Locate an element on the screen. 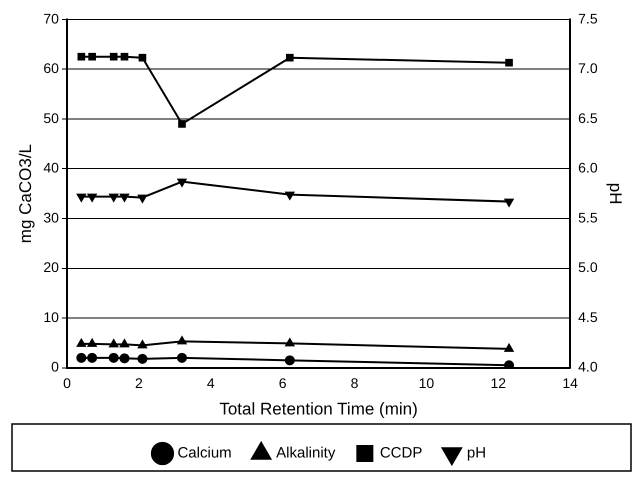  x-tick-label: 4 is located at coordinates (210, 383).